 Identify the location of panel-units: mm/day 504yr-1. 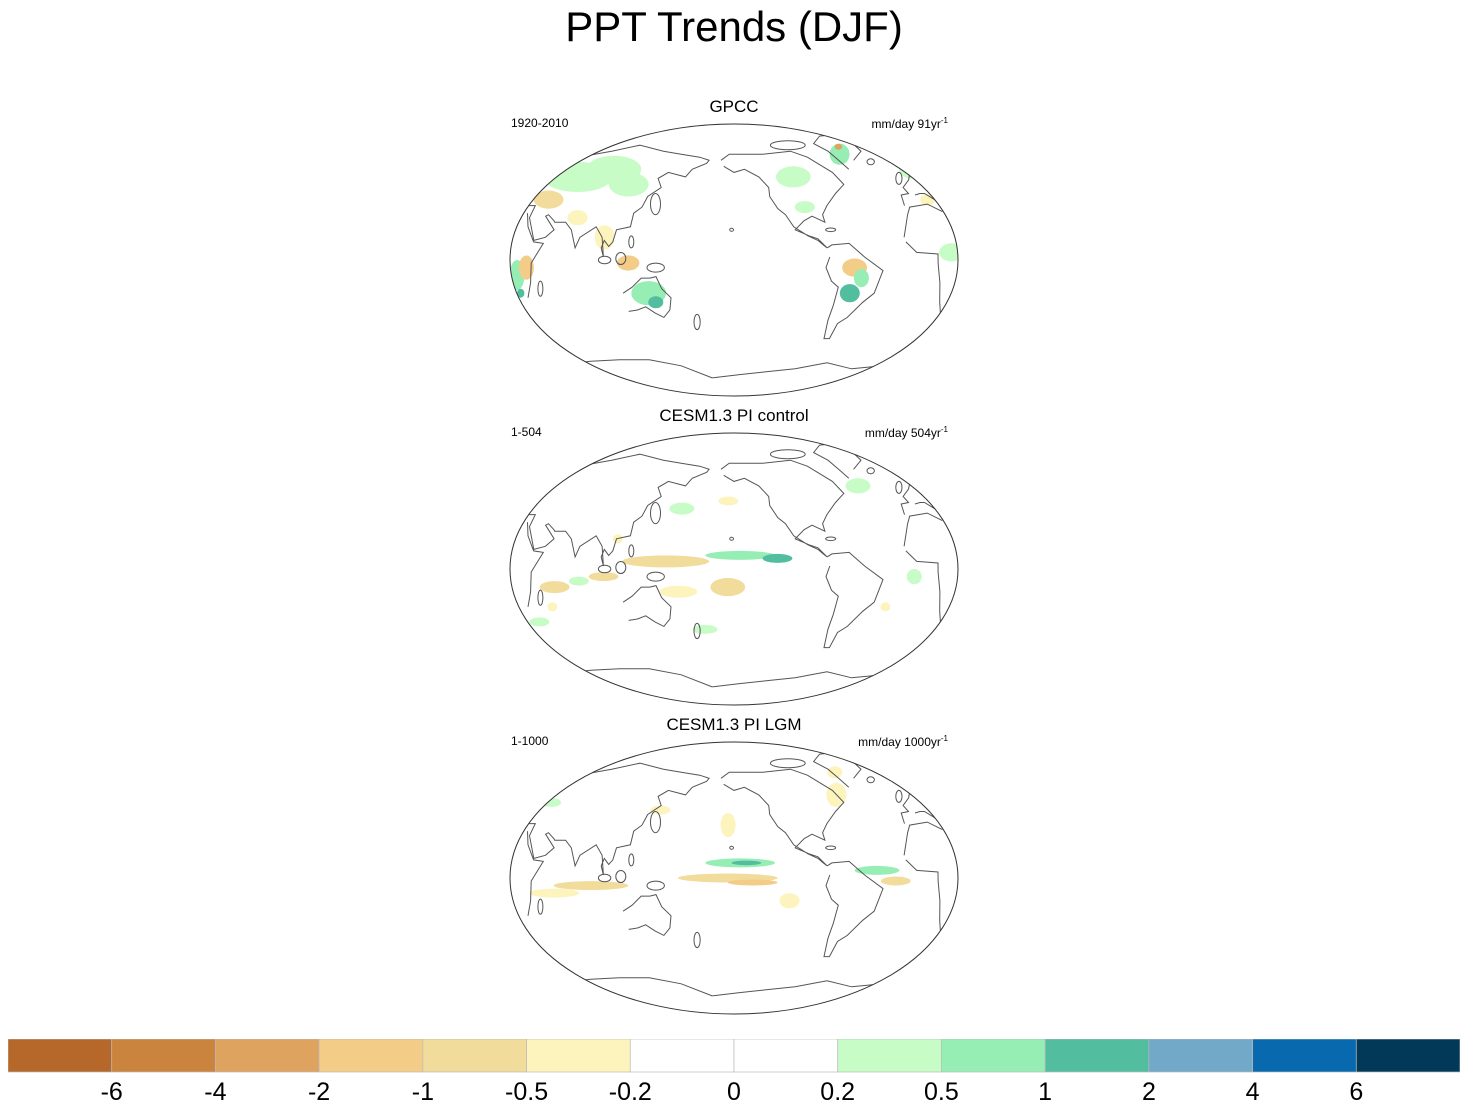
(906, 432).